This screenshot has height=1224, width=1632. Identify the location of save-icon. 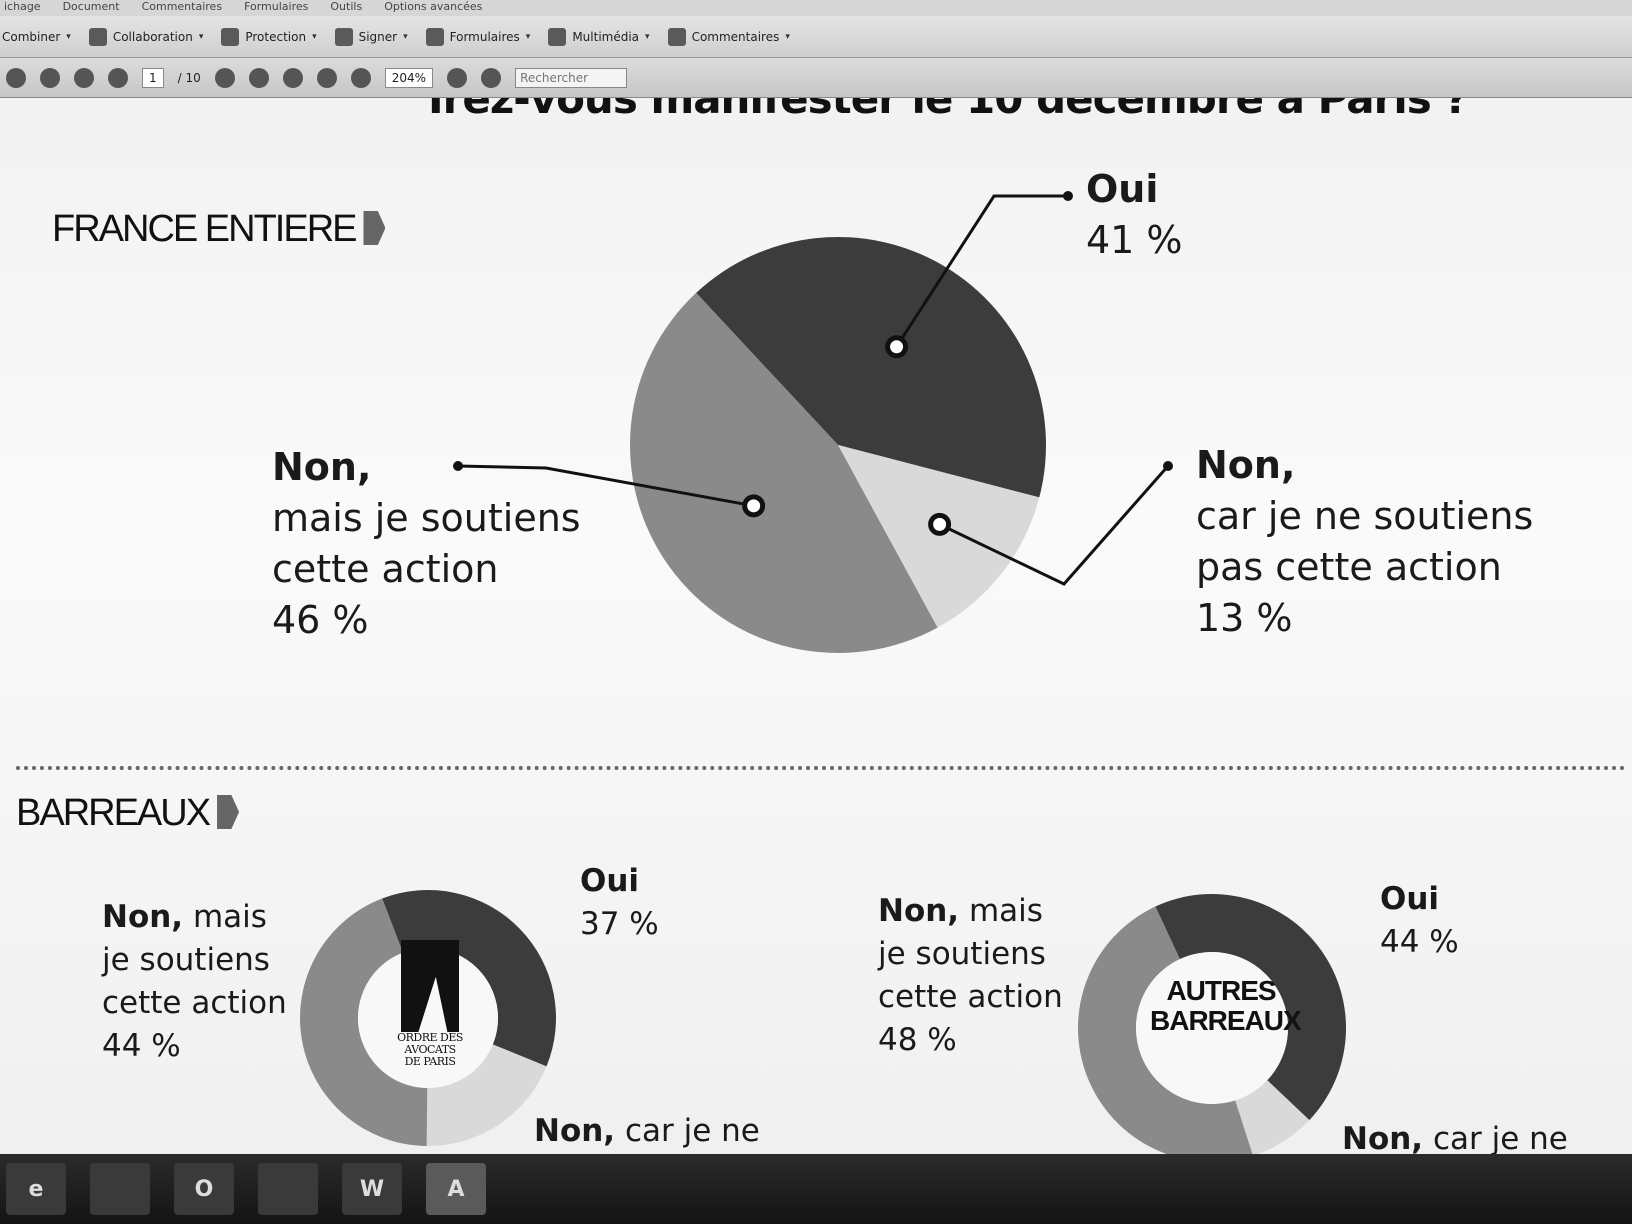
(16, 77).